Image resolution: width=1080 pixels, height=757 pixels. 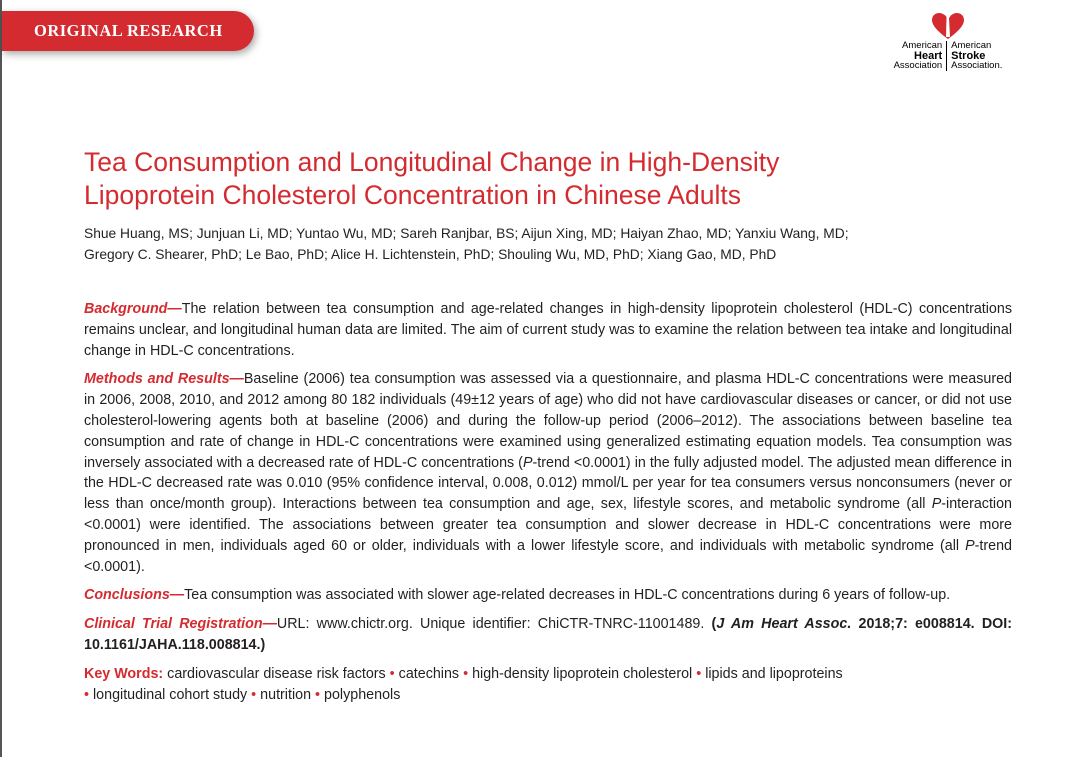 I want to click on keyword: lipids and lipoproteins, so click(x=774, y=673).